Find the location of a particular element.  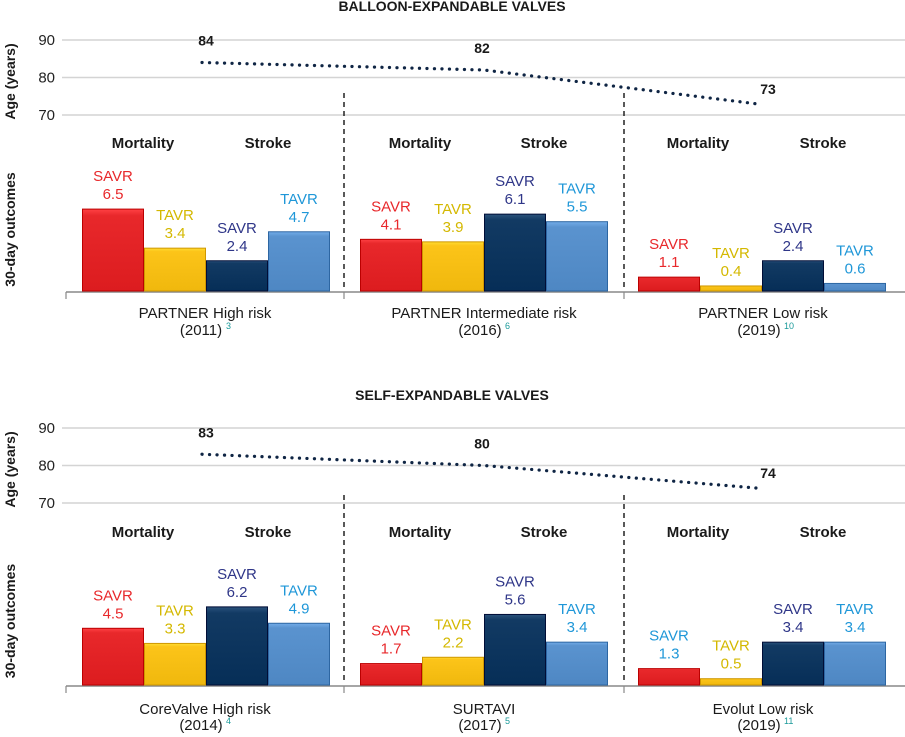

age-value-label: 80 is located at coordinates (482, 444).